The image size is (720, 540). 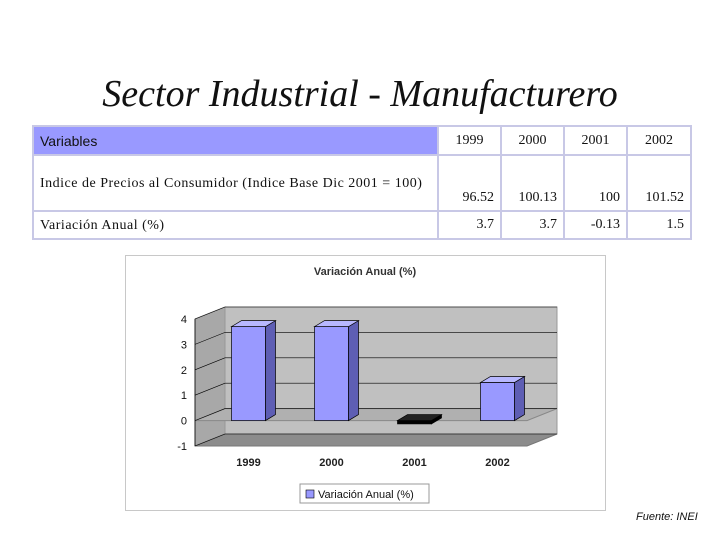 I want to click on chart-floor, so click(x=376, y=440).